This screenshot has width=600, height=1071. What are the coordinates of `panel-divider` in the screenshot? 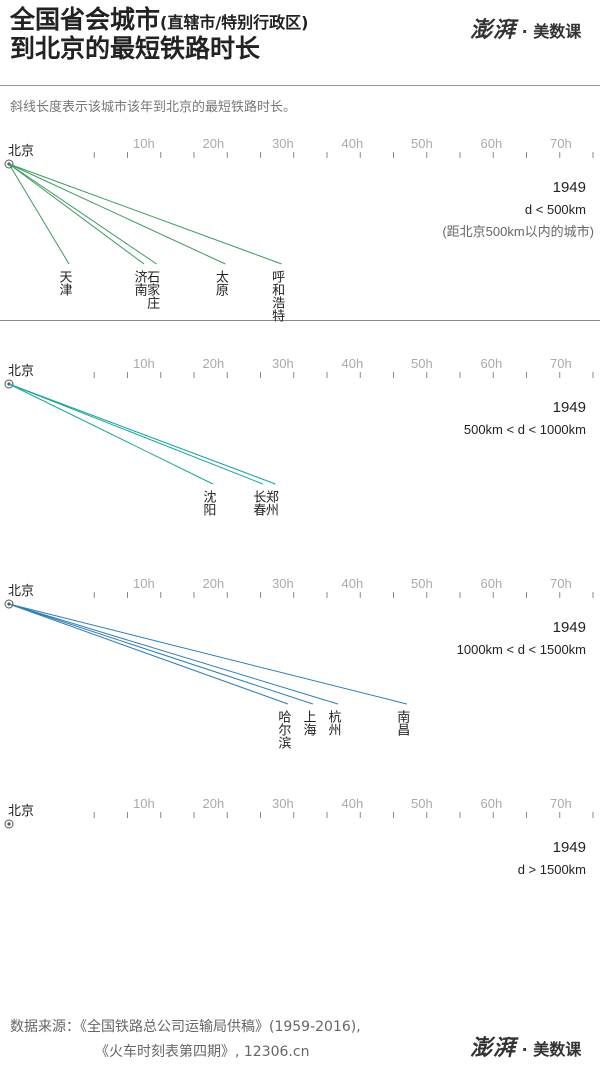 It's located at (300, 320).